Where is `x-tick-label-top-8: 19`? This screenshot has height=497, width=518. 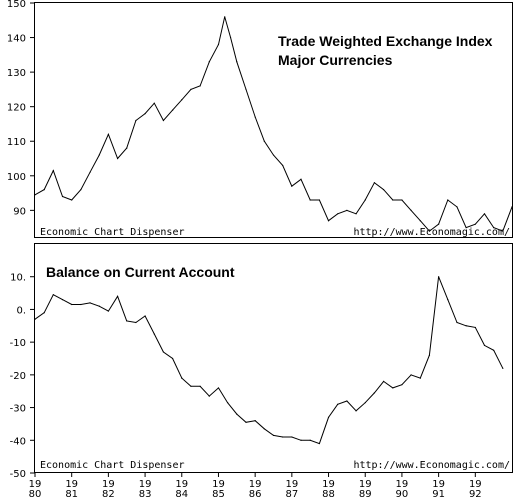
x-tick-label-top-8: 19 is located at coordinates (328, 484).